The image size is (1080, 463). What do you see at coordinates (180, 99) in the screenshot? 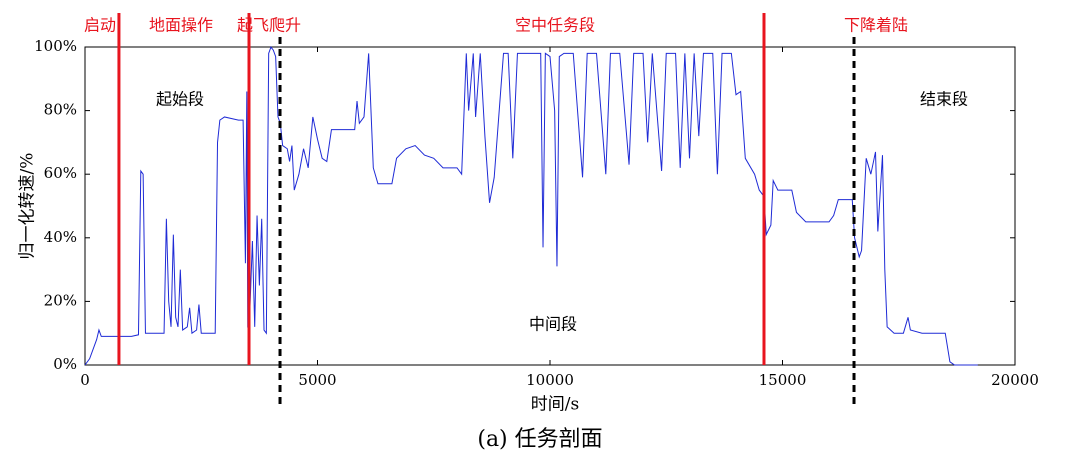
I see `segment-label: 起始段` at bounding box center [180, 99].